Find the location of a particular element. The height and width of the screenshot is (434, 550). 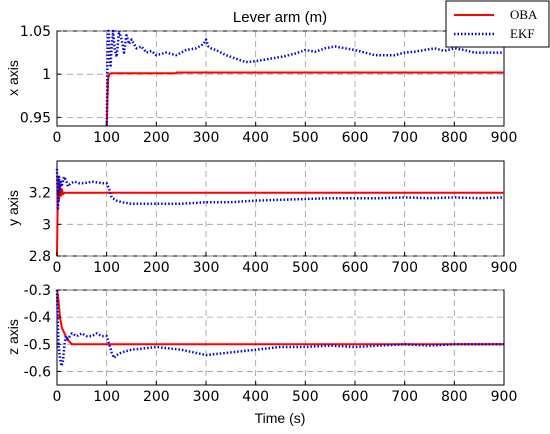

panel-z-xtick-label: 300 is located at coordinates (206, 397).